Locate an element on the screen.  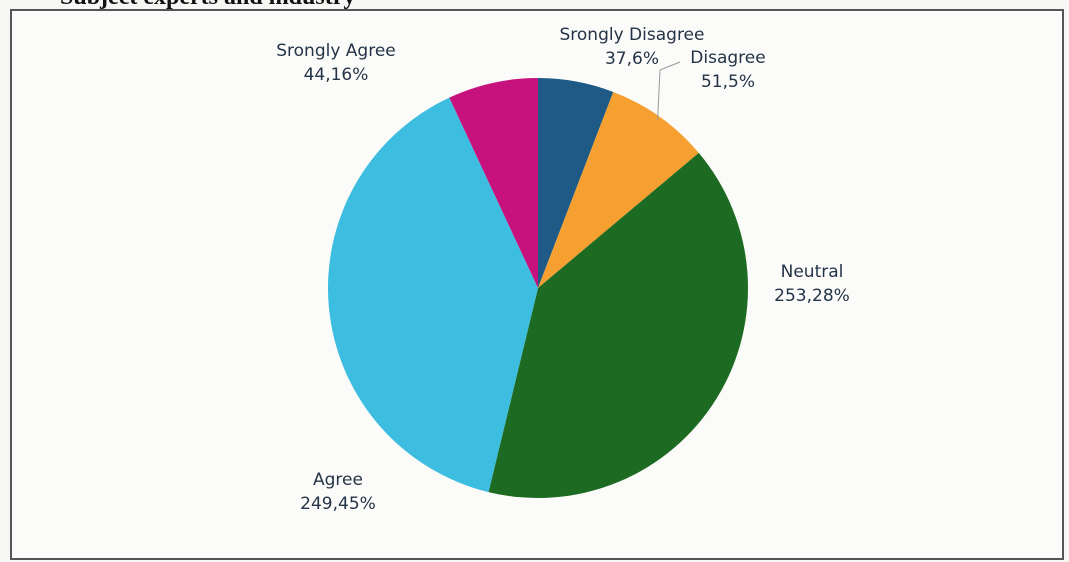
slice-name-disagree: Disagree is located at coordinates (727, 58).